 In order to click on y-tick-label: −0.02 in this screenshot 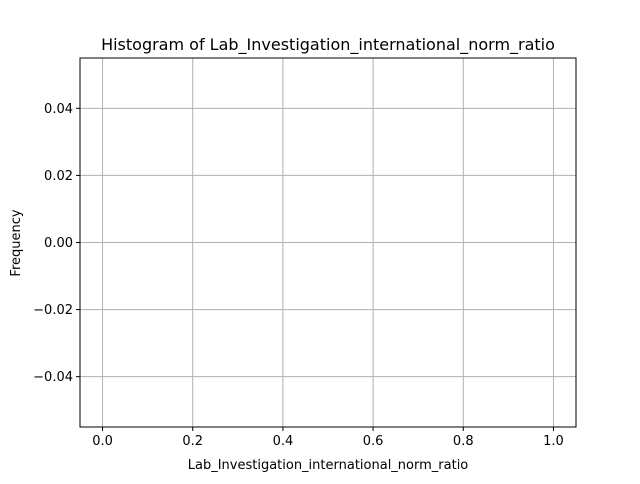, I will do `click(53, 310)`.